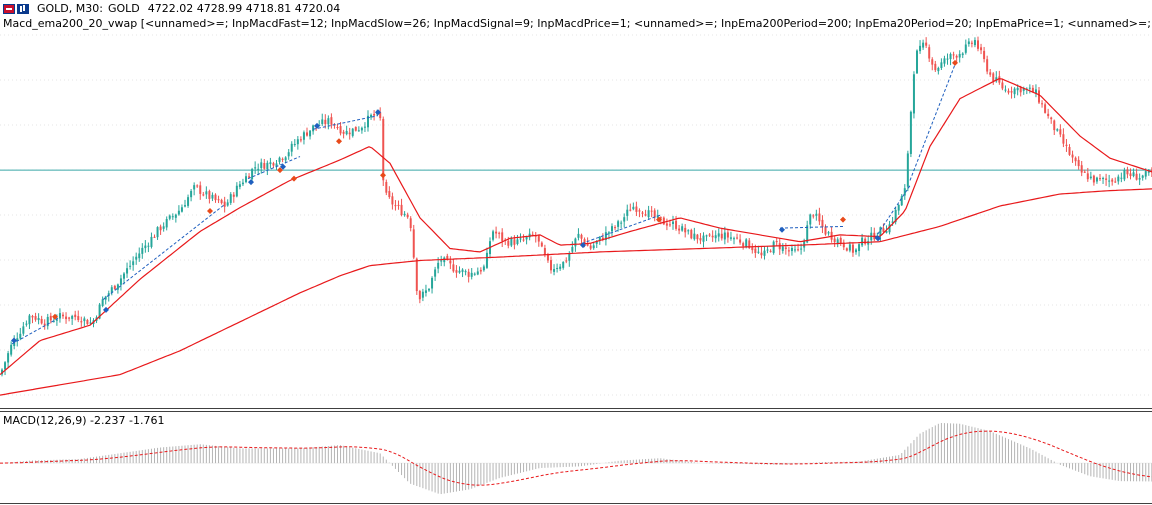 The height and width of the screenshot is (505, 1152). What do you see at coordinates (9, 9) in the screenshot?
I see `chart-window-icon` at bounding box center [9, 9].